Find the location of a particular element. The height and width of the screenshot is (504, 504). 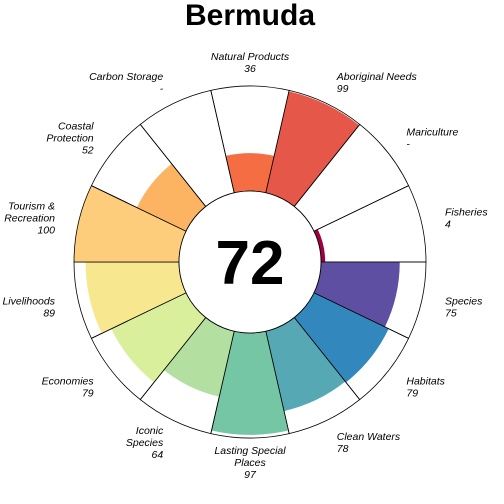

center-circle is located at coordinates (250, 262).